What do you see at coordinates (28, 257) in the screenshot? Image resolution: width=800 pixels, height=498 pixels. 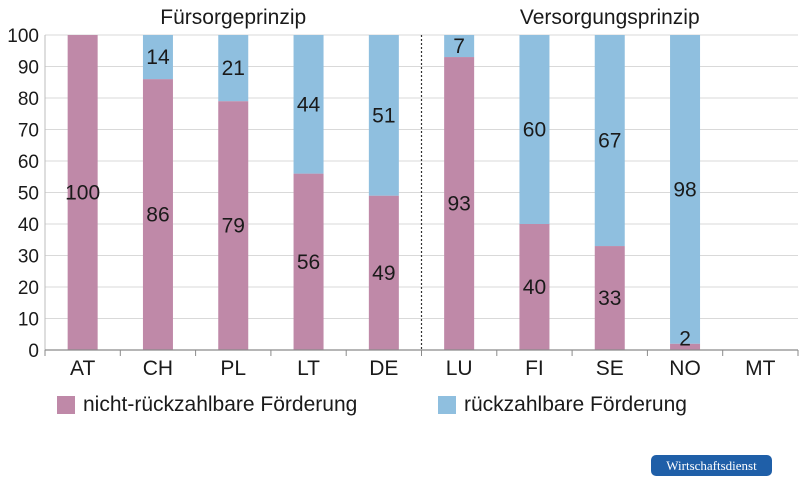 I see `y-tick-label-30: 30` at bounding box center [28, 257].